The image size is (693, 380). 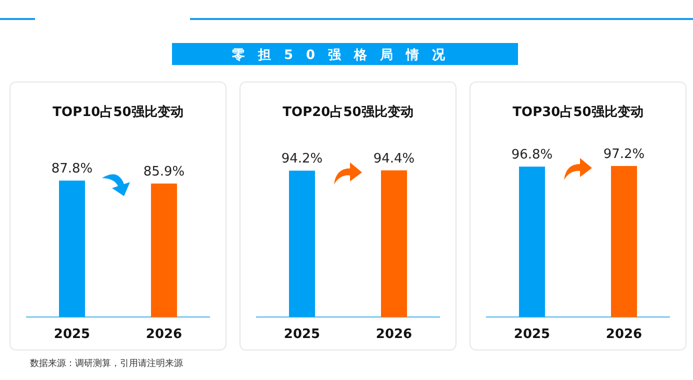 What do you see at coordinates (106, 363) in the screenshot?
I see `source-note: 数据来源：调研测算，引用请注明来源` at bounding box center [106, 363].